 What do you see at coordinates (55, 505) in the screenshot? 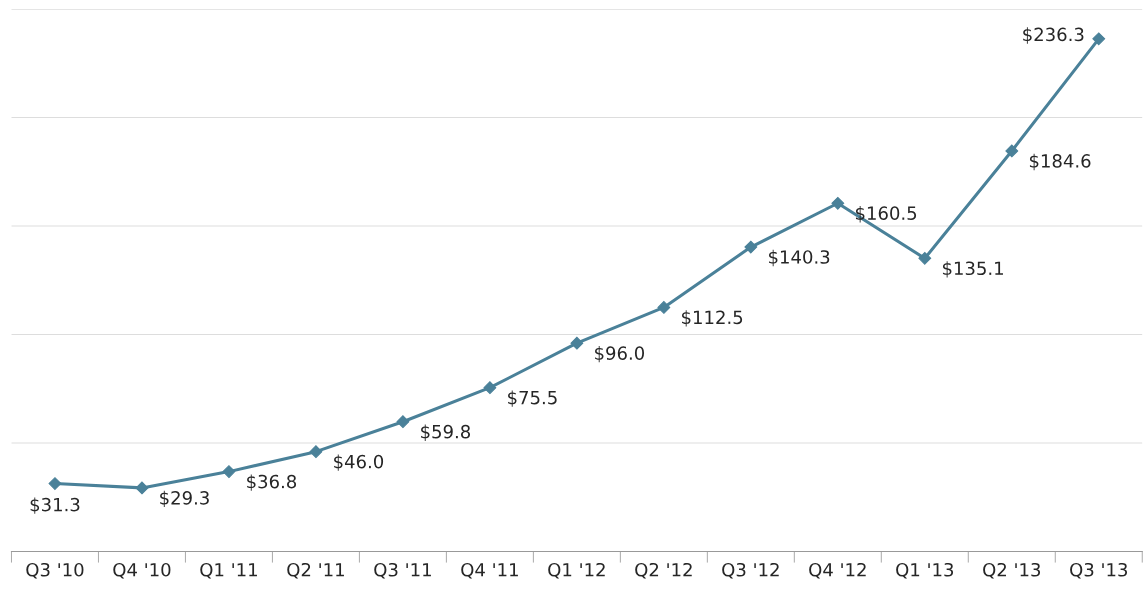
I see `data-label: $31.3` at bounding box center [55, 505].